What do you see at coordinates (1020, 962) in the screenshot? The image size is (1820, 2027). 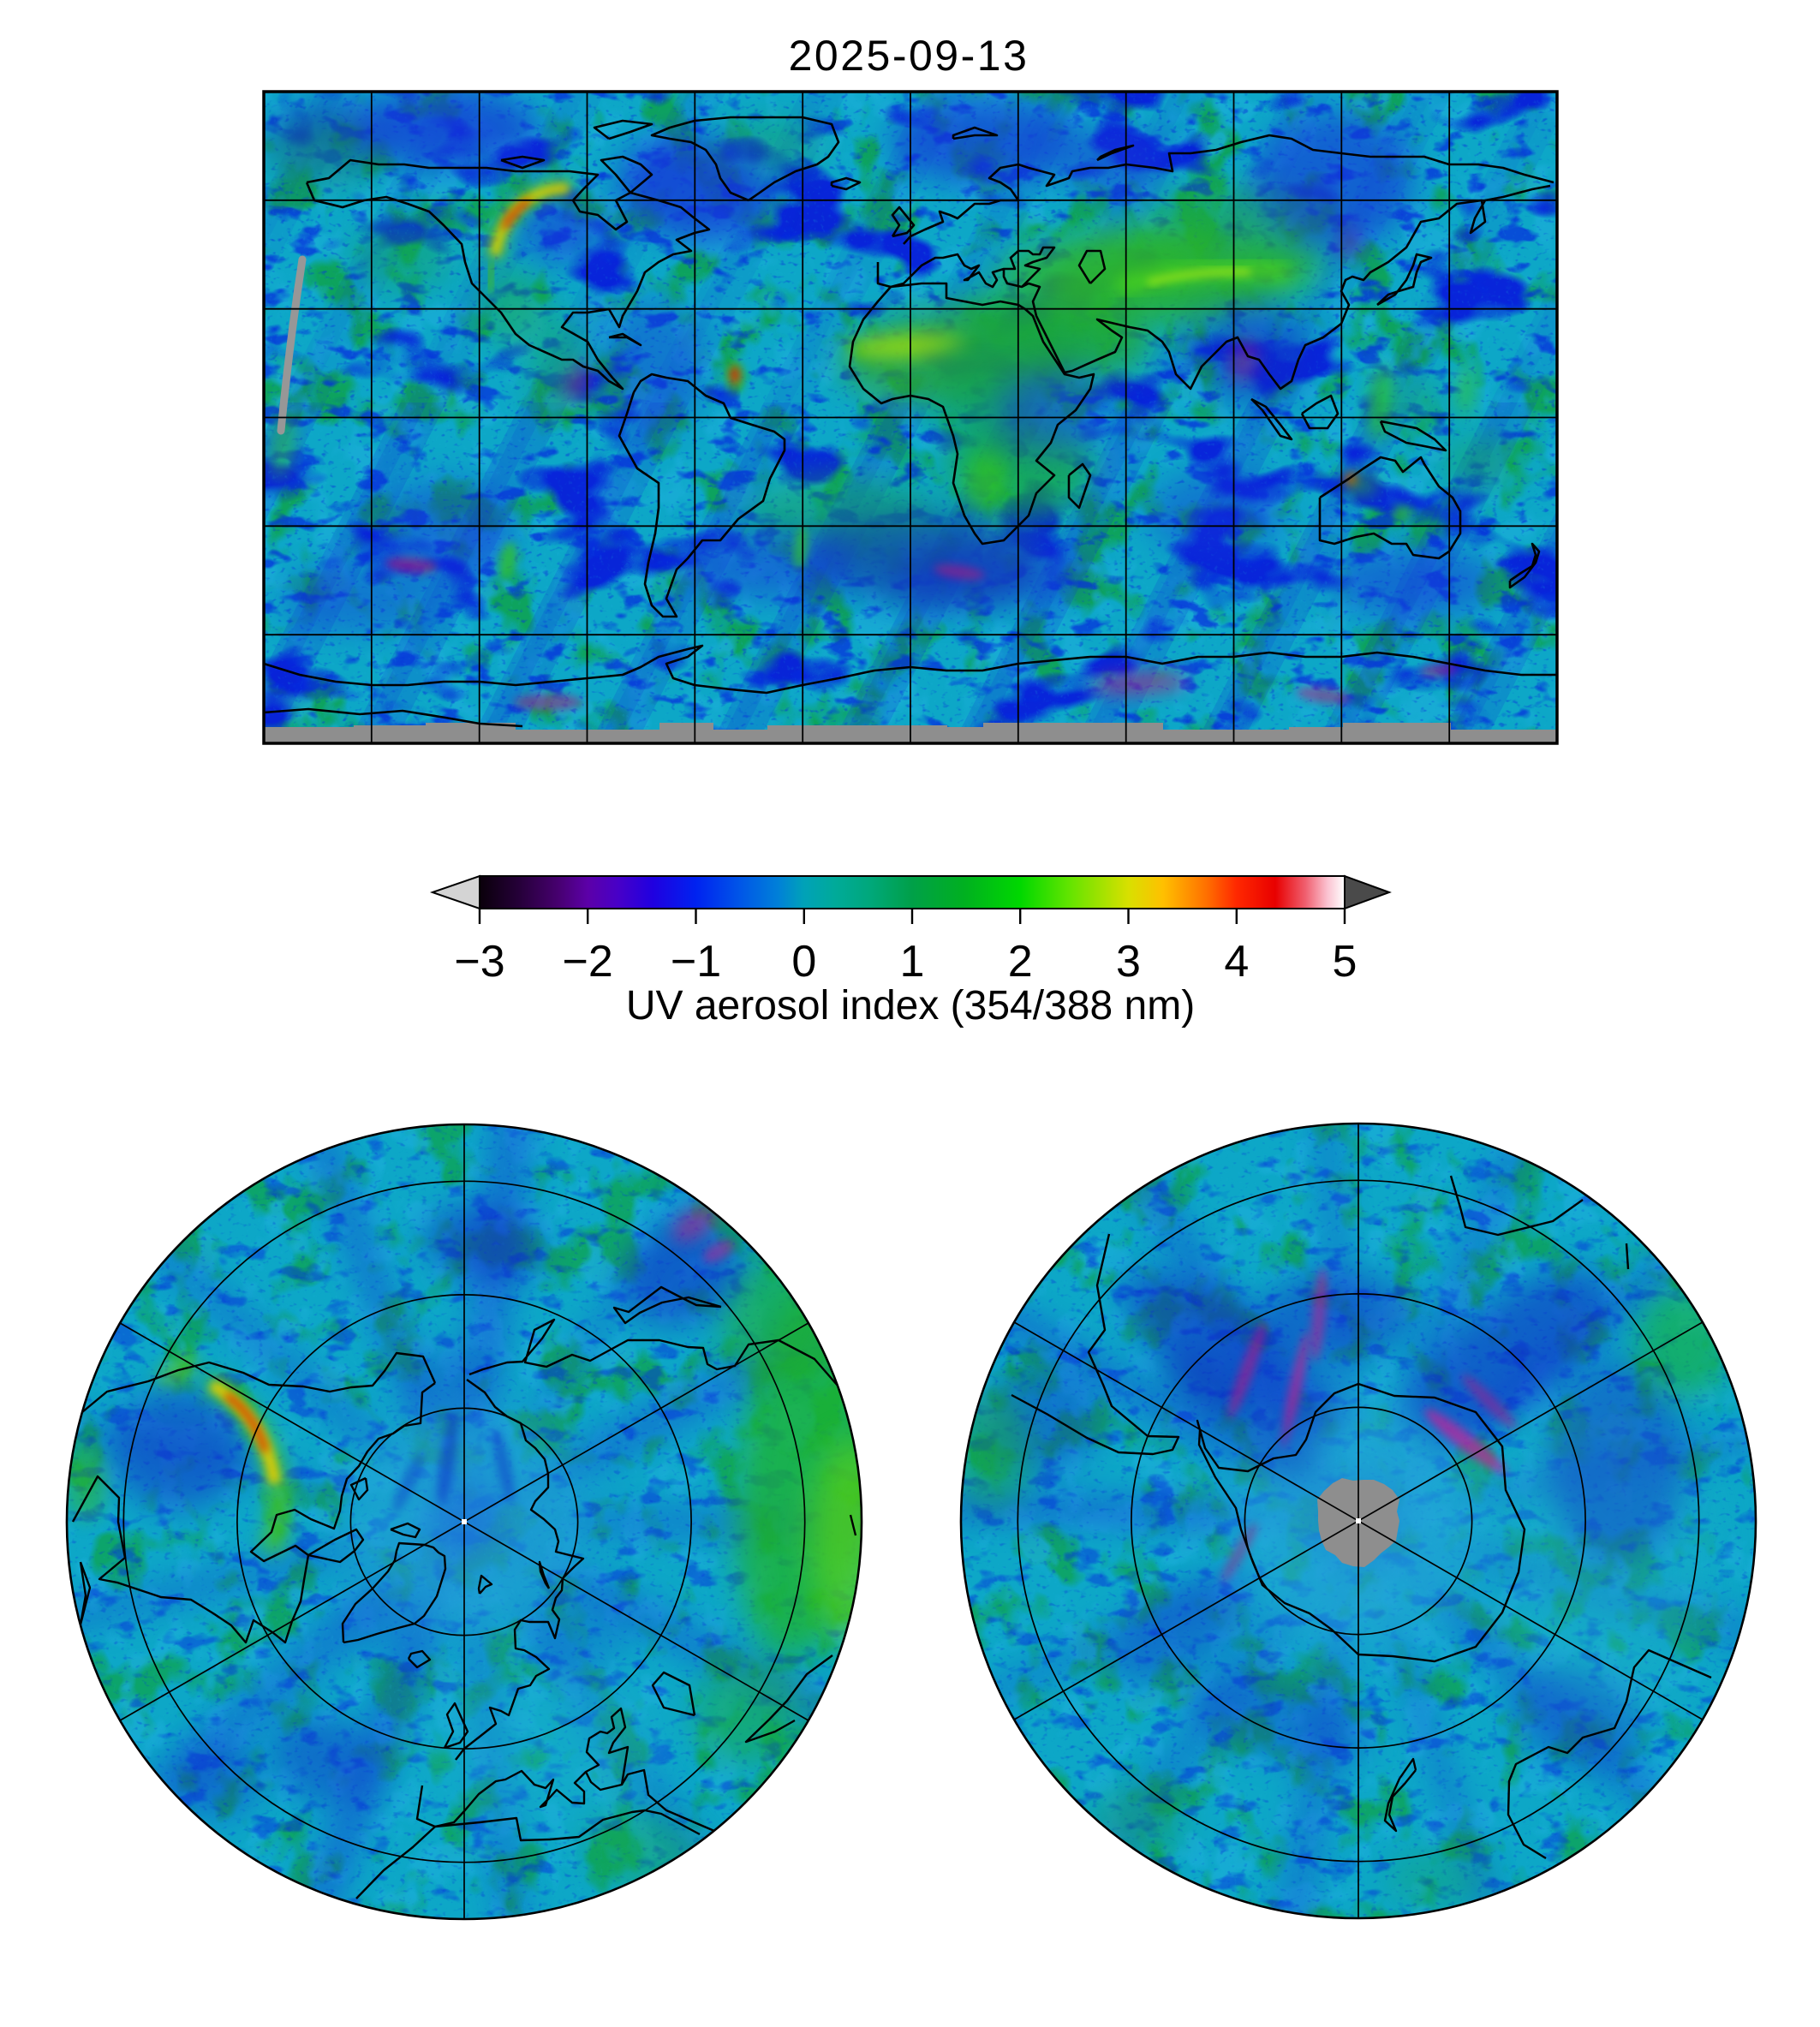 I see `svg-text: 2` at bounding box center [1020, 962].